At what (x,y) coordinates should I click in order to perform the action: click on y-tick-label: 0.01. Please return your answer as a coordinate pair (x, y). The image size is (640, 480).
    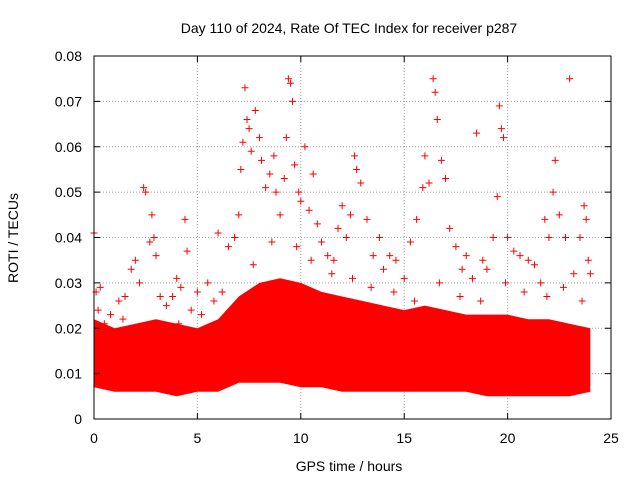
    Looking at the image, I should click on (68, 374).